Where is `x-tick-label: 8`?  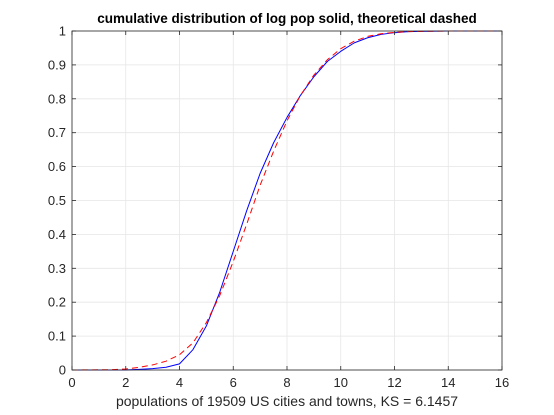 x-tick-label: 8 is located at coordinates (286, 382).